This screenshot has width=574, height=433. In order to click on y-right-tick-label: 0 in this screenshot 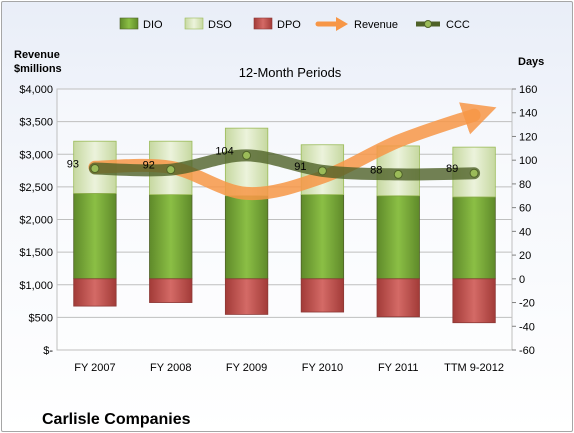, I will do `click(522, 280)`.